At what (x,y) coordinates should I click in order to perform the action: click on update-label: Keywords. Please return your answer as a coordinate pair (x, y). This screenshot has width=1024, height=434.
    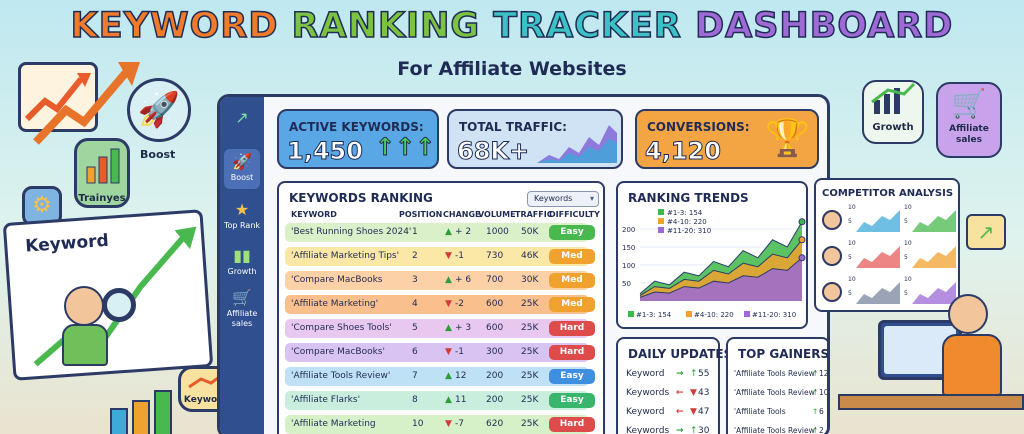
    Looking at the image, I should click on (648, 393).